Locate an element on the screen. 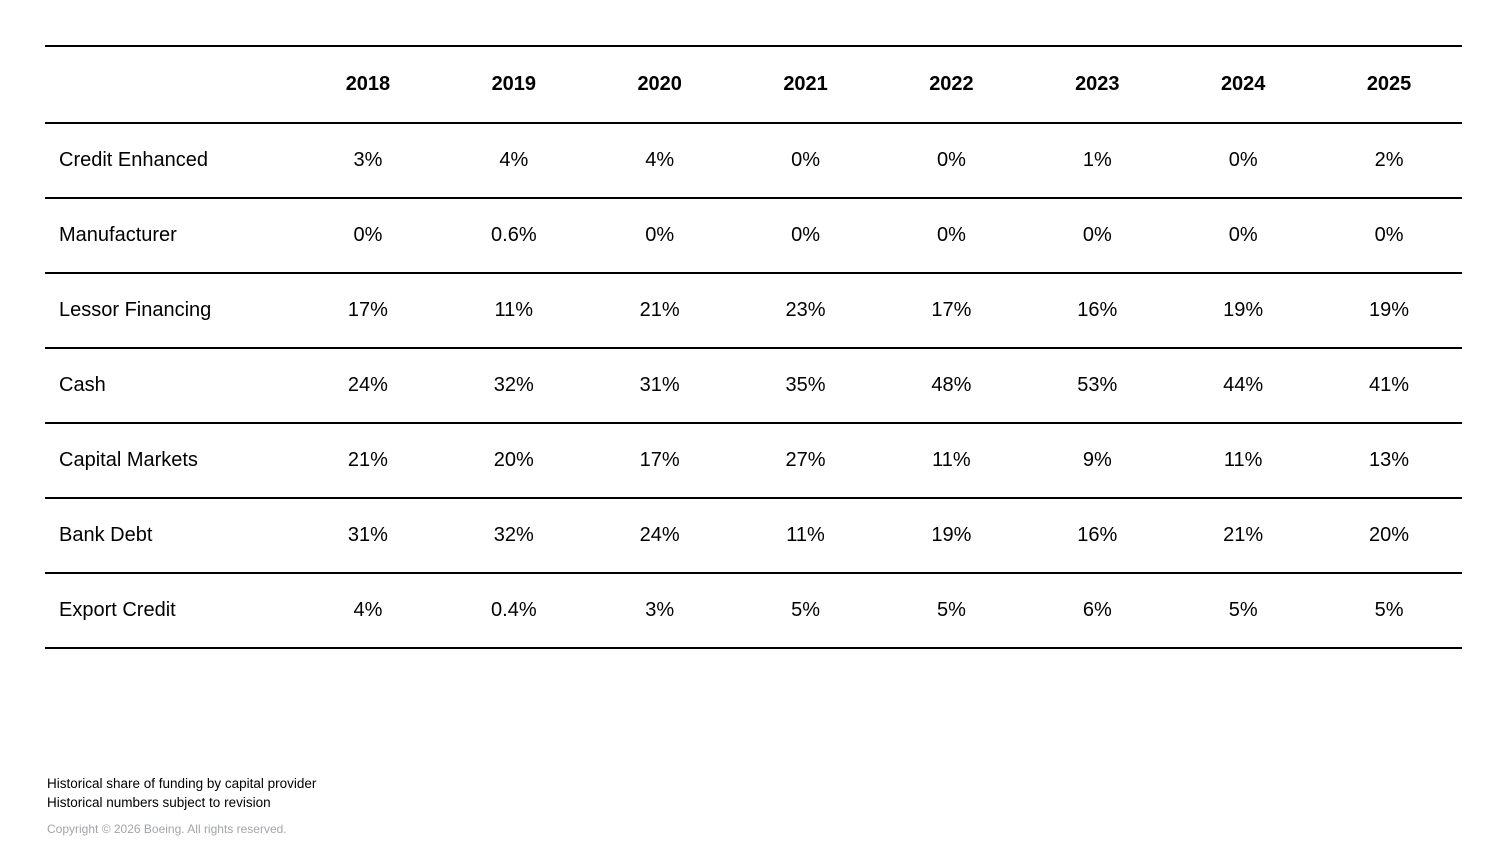  year-header-2022: 2022 is located at coordinates (951, 85).